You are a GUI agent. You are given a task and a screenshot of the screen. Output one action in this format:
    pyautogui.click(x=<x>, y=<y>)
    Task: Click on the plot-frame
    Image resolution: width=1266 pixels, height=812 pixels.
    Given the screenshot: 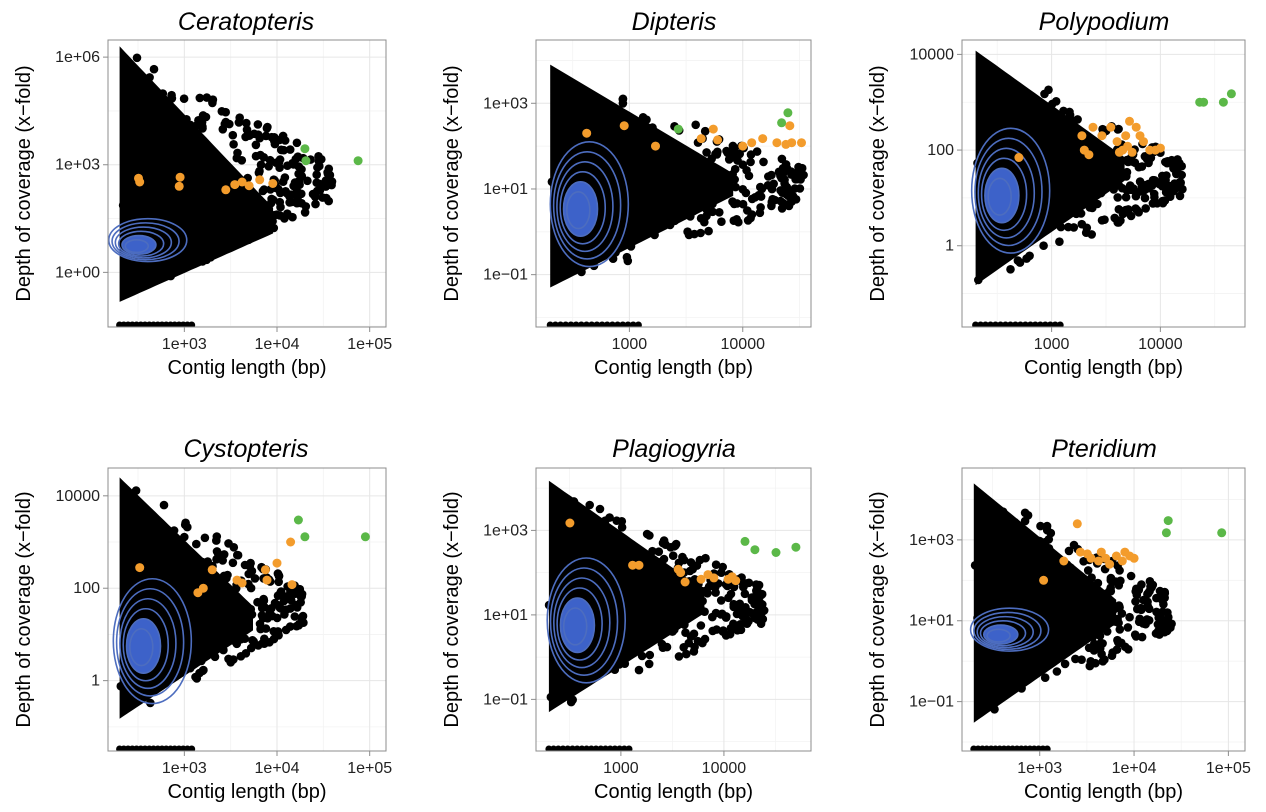 What is the action you would take?
    pyautogui.click(x=247, y=609)
    